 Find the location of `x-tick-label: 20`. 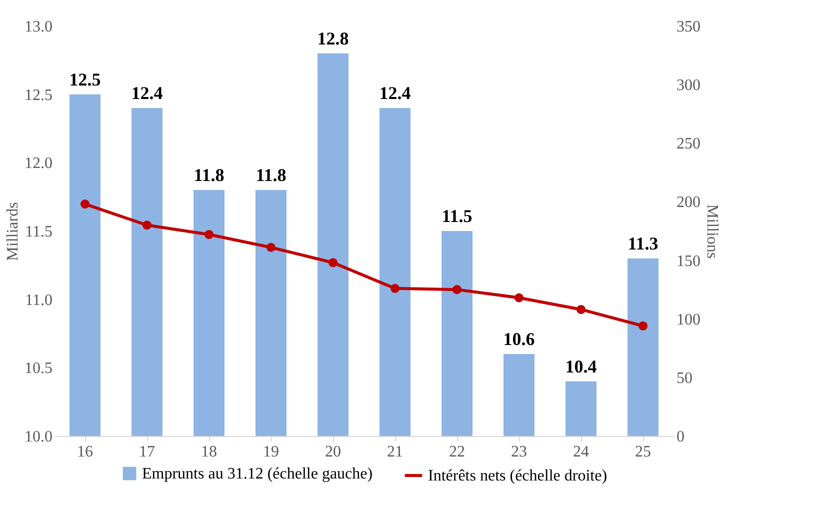

x-tick-label: 20 is located at coordinates (333, 452).